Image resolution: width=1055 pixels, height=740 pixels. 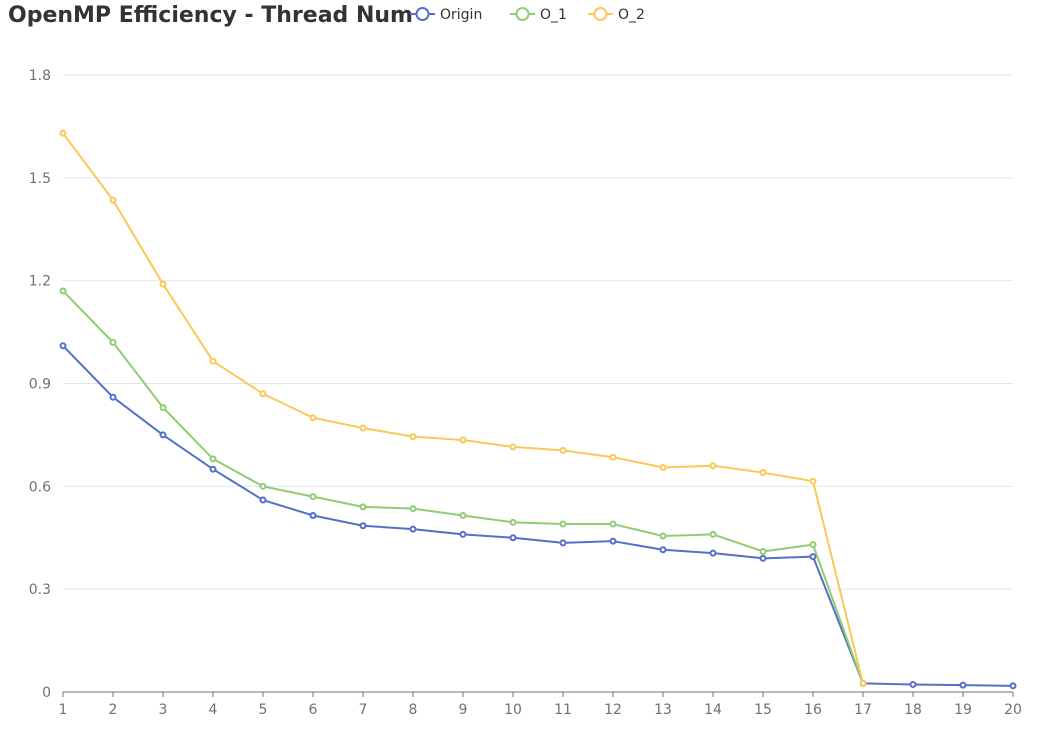 What do you see at coordinates (513, 710) in the screenshot?
I see `x-tick-label: 10` at bounding box center [513, 710].